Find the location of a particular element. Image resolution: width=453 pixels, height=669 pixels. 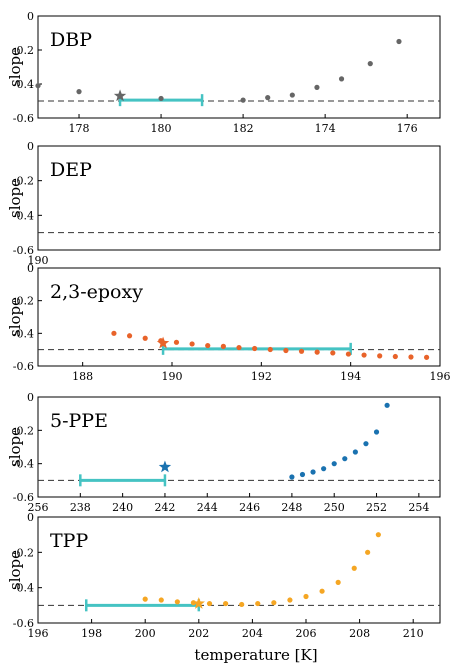

x-tick-label: 240 is located at coordinates (122, 507).